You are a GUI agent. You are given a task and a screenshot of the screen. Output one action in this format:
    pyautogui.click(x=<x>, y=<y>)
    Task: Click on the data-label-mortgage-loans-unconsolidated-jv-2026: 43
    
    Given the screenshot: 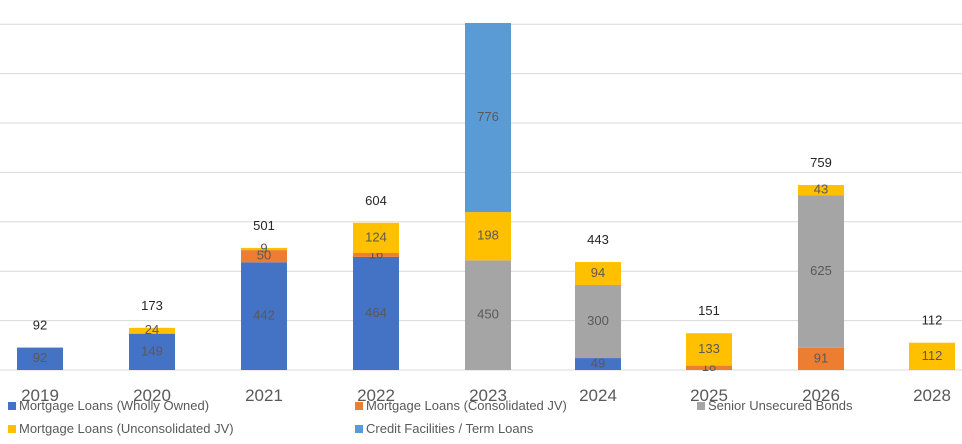 What is the action you would take?
    pyautogui.click(x=821, y=189)
    